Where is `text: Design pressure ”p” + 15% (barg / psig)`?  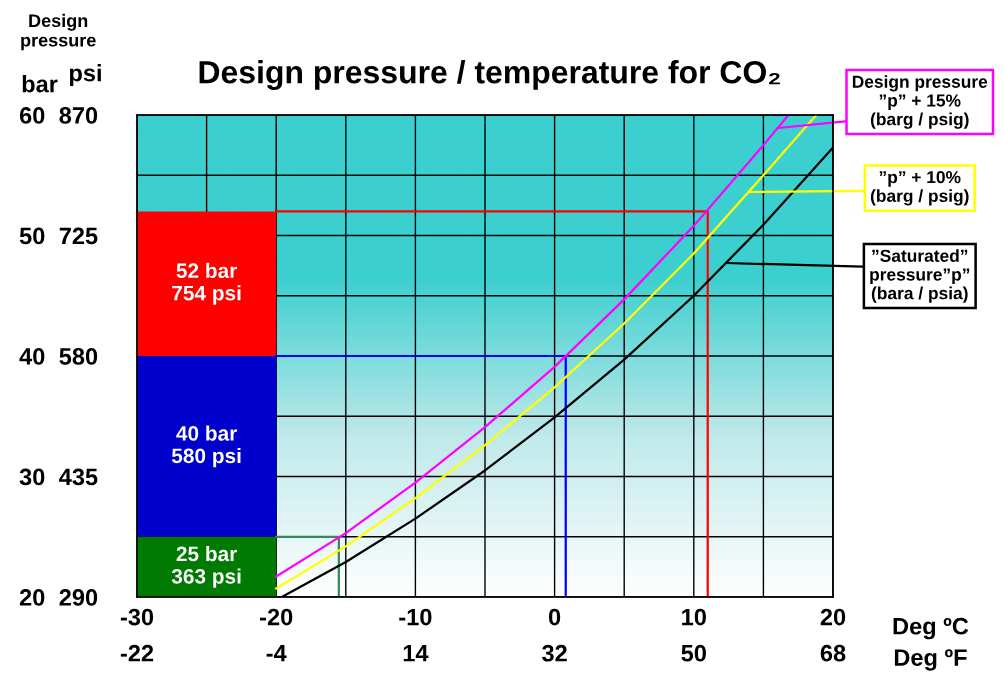
text: Design pressure ”p” + 15% (barg / psig) is located at coordinates (920, 102).